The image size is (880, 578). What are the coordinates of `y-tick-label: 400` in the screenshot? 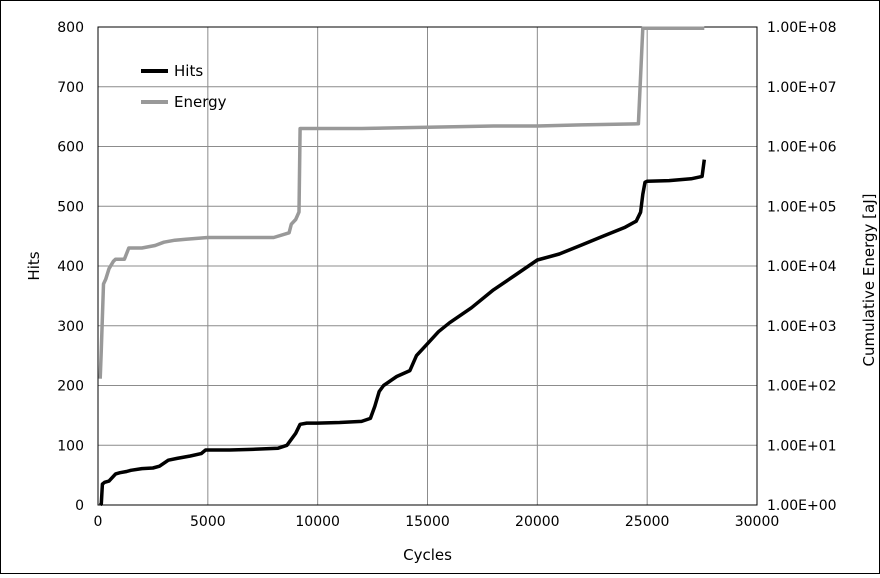 It's located at (70, 267).